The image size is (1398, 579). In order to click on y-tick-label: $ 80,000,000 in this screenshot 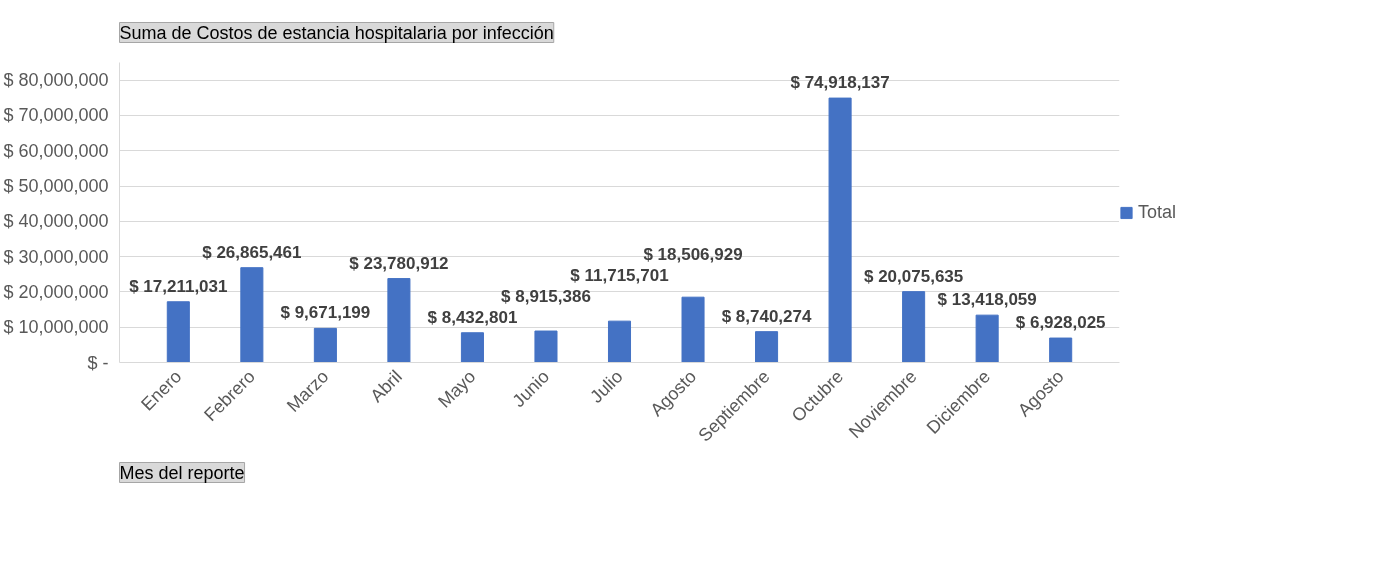, I will do `click(56, 80)`.